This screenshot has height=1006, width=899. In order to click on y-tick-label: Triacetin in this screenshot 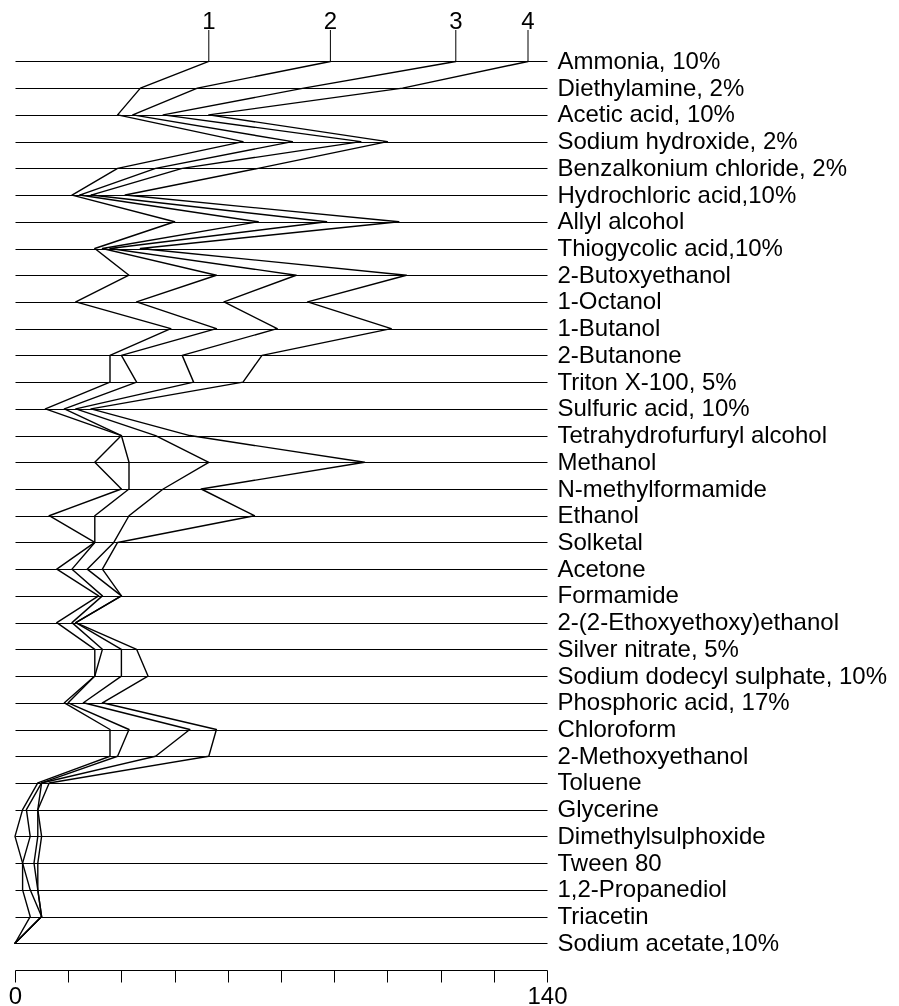, I will do `click(603, 916)`.